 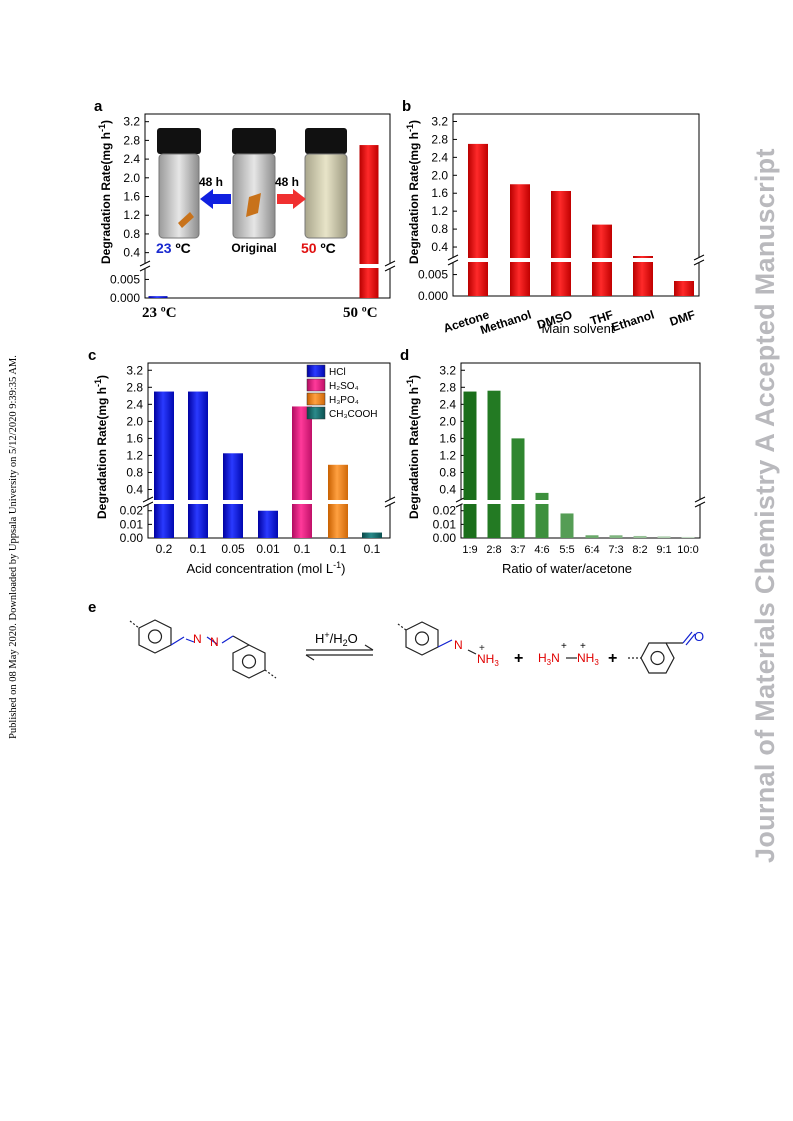 What do you see at coordinates (132, 524) in the screenshot?
I see `y-tick-label-c-l1: 0.01` at bounding box center [132, 524].